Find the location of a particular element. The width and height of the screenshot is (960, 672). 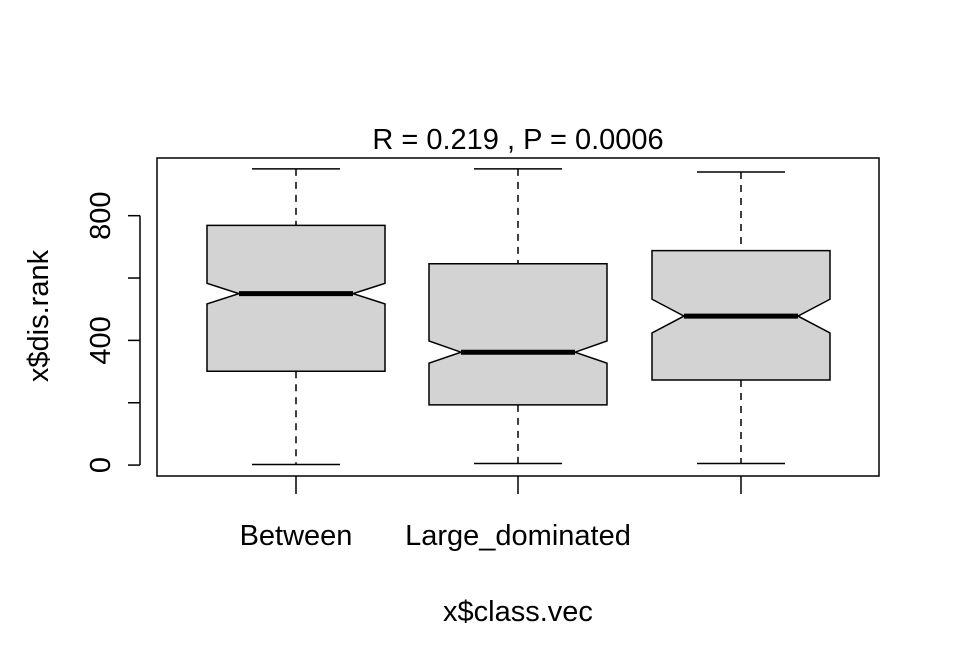

y-axis-label: x$dis.rank is located at coordinates (39, 315).